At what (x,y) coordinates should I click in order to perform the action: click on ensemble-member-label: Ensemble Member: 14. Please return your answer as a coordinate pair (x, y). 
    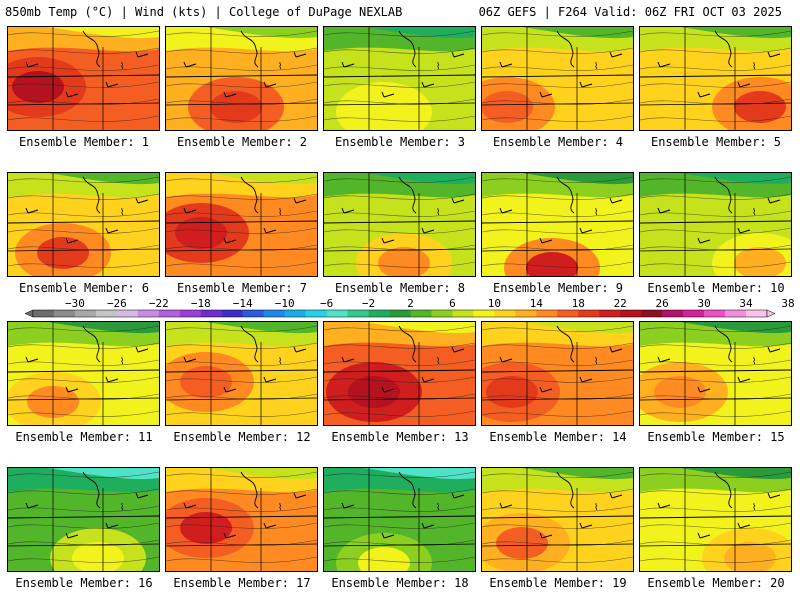
    Looking at the image, I should click on (558, 437).